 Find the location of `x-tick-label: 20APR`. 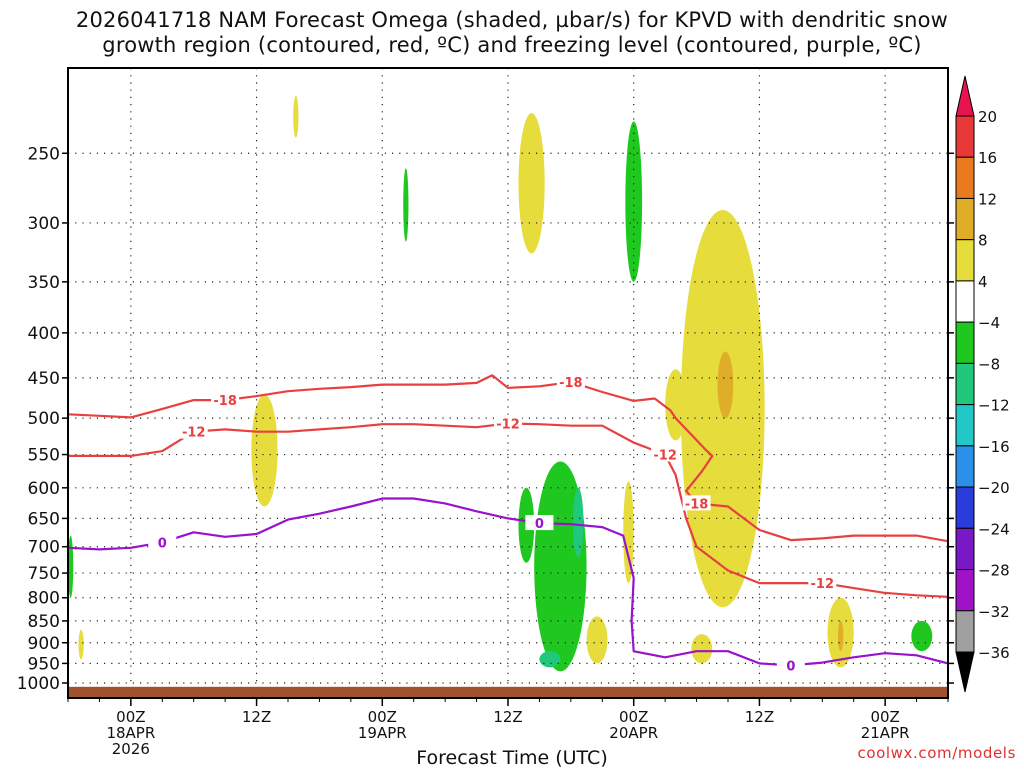

x-tick-label: 20APR is located at coordinates (633, 733).